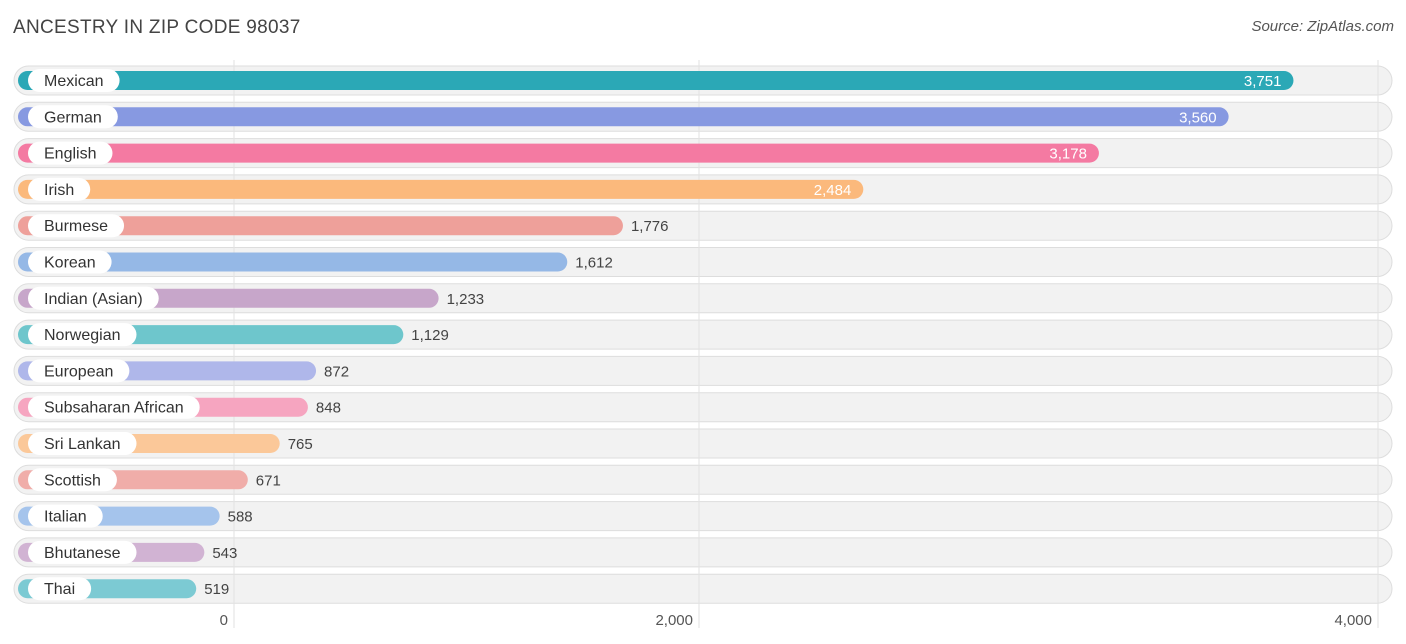 This screenshot has height=644, width=1406. I want to click on bar-group: Bhutanese 543, so click(127, 552).